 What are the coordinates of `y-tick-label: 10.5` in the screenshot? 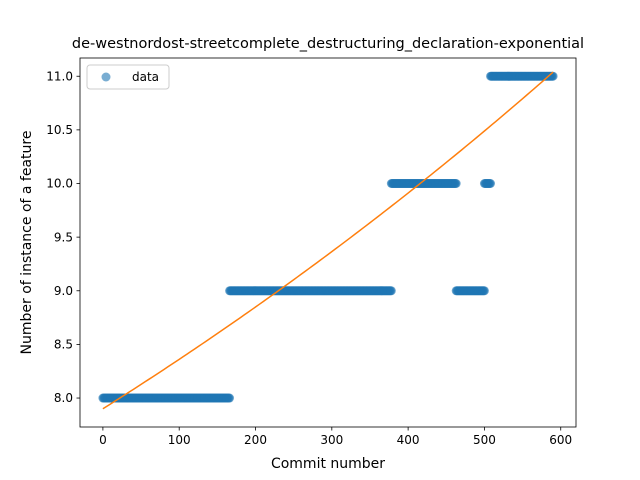 It's located at (59, 130).